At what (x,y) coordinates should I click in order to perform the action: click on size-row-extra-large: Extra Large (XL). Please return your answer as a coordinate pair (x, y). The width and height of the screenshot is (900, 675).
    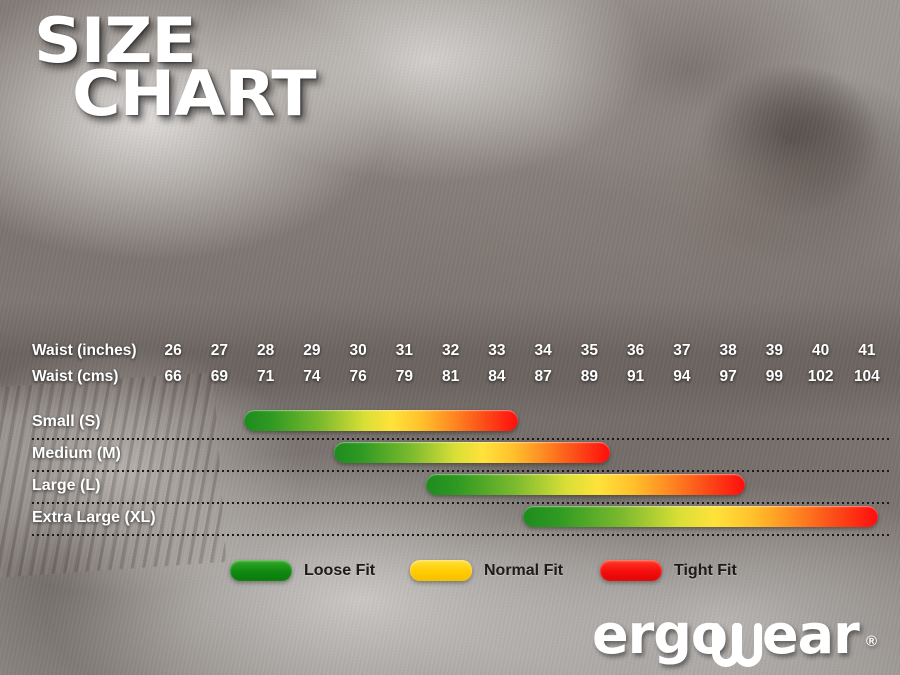
    Looking at the image, I should click on (450, 520).